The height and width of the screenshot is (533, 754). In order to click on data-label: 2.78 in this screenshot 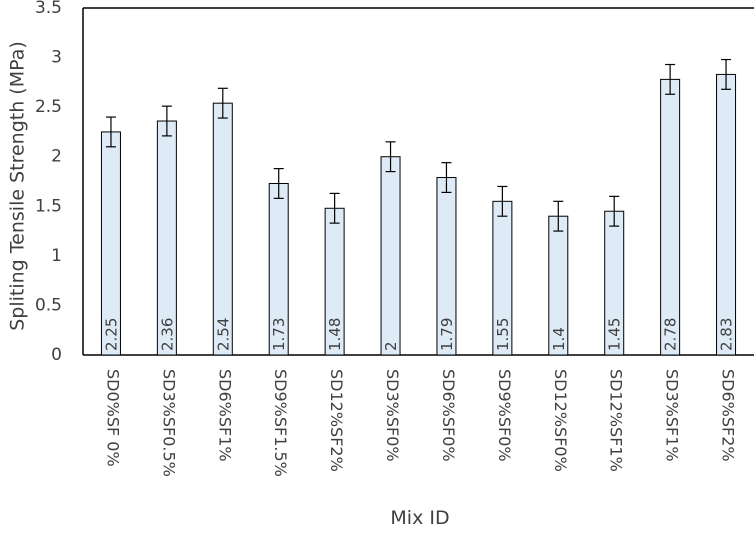, I will do `click(671, 334)`.